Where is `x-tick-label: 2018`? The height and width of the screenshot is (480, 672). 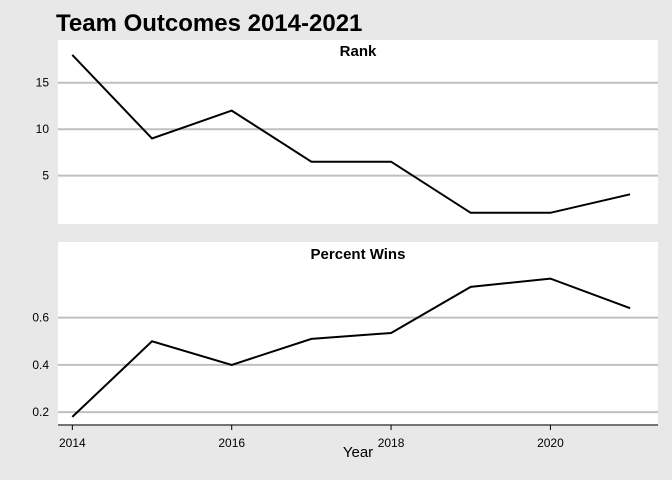 x-tick-label: 2018 is located at coordinates (391, 443).